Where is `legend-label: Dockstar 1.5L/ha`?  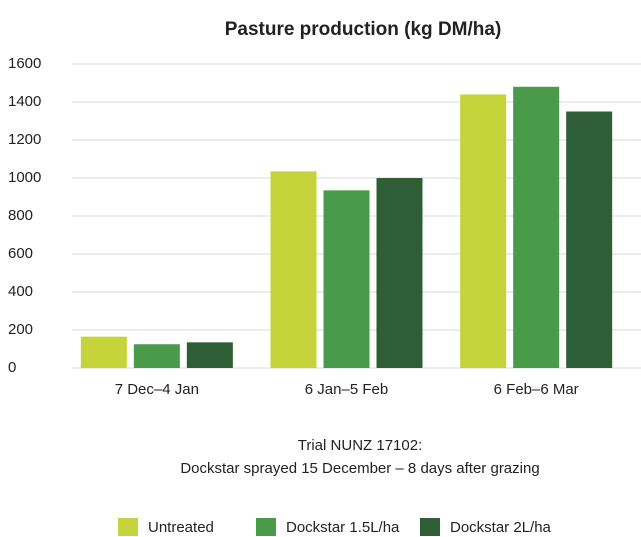 legend-label: Dockstar 1.5L/ha is located at coordinates (343, 527).